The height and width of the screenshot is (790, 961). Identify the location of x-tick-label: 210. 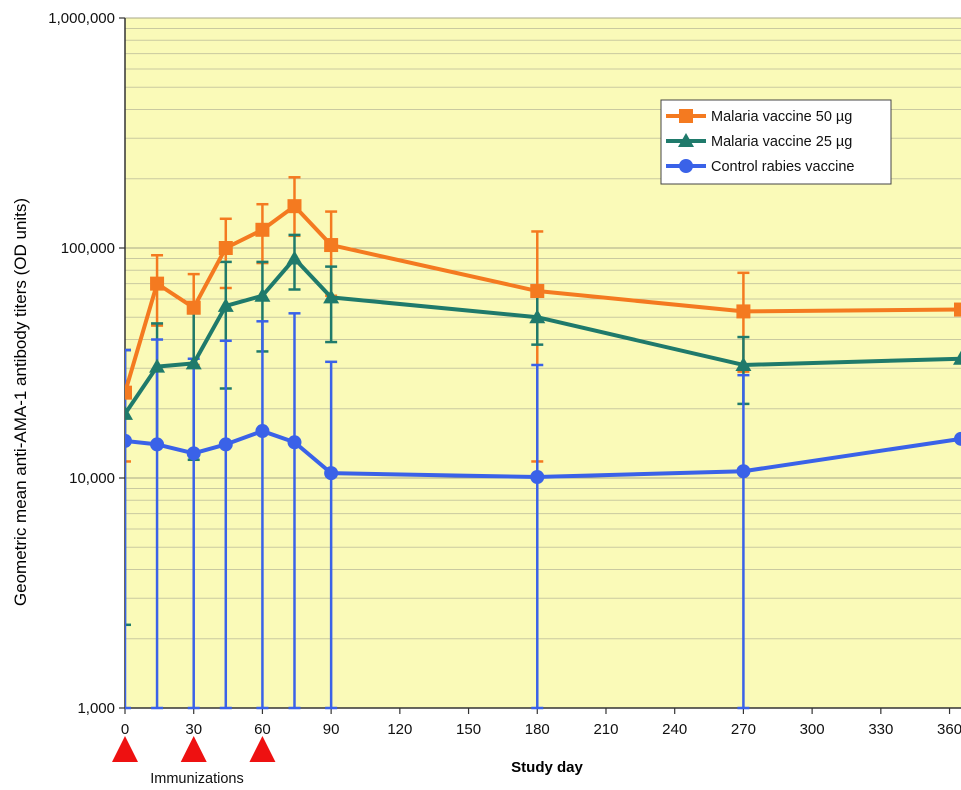
(605, 729).